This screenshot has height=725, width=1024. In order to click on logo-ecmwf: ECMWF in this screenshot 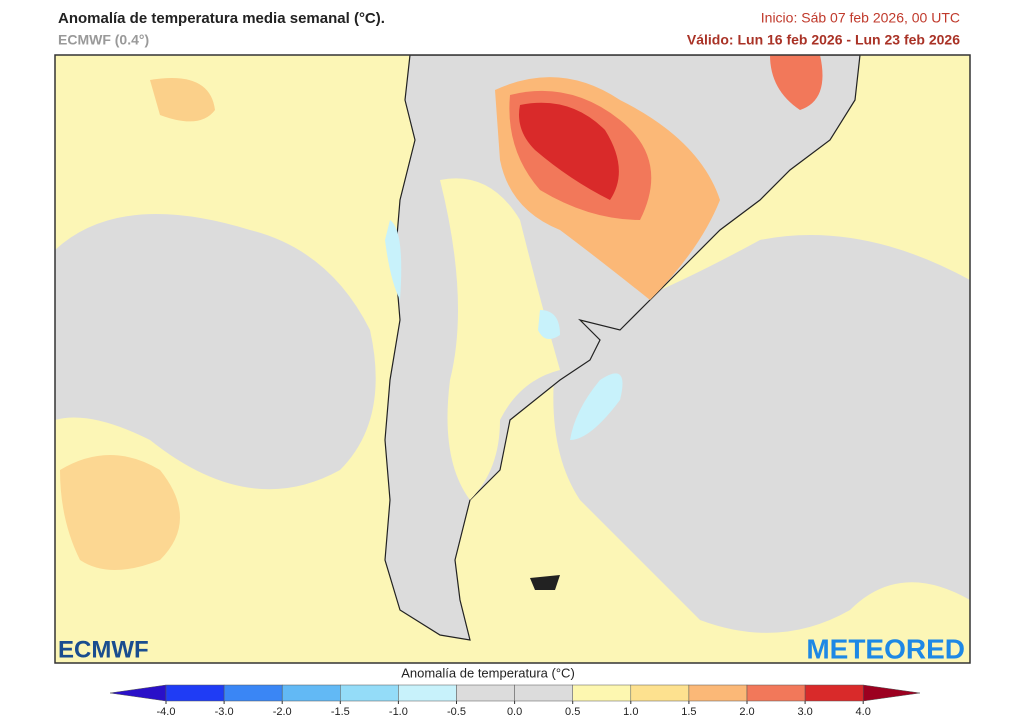, I will do `click(103, 649)`.